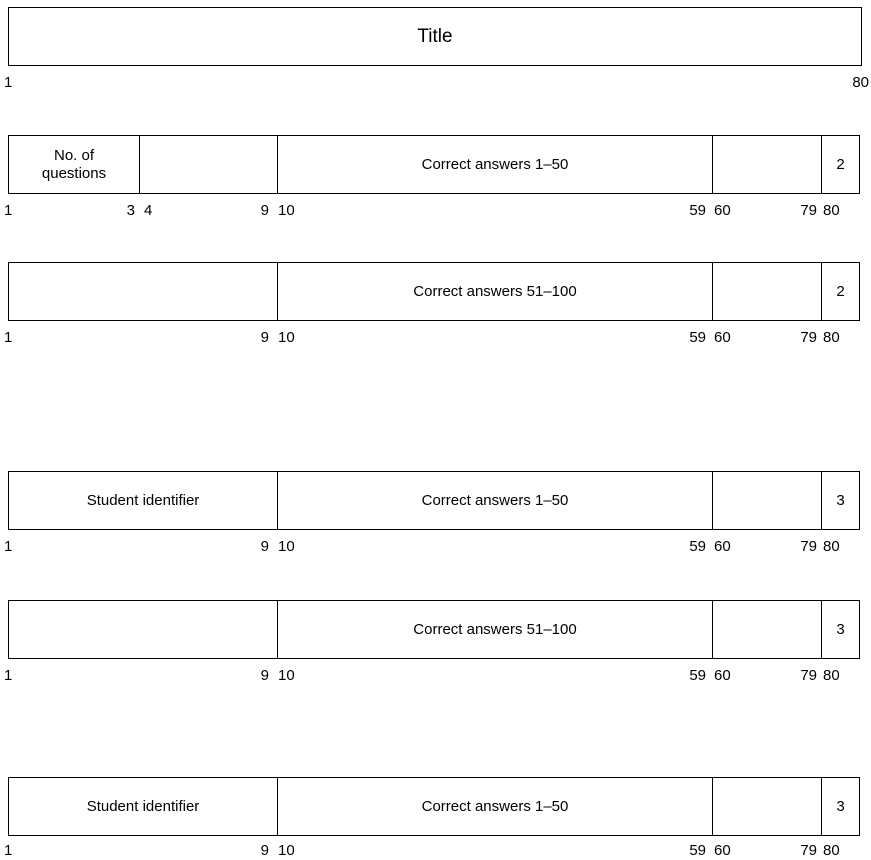  I want to click on title-card: Title, so click(435, 36).